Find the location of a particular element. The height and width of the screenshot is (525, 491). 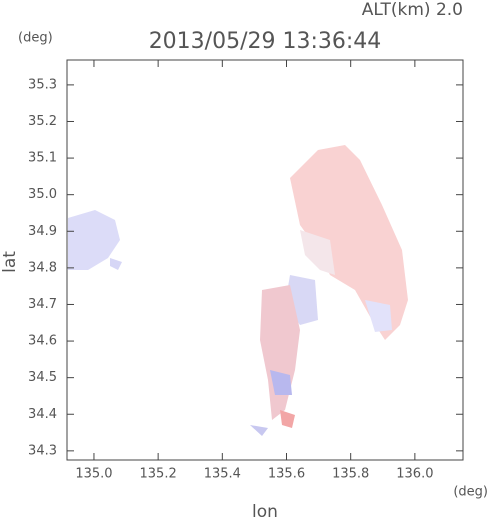

altitude-label: ALT(km) 2.0 is located at coordinates (412, 10).